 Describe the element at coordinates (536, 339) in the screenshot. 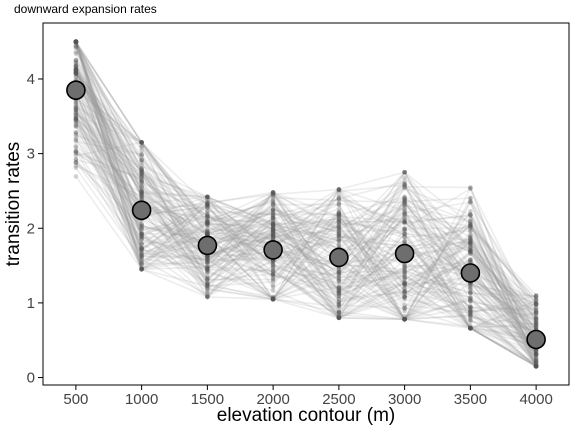

I see `mean-point` at that location.